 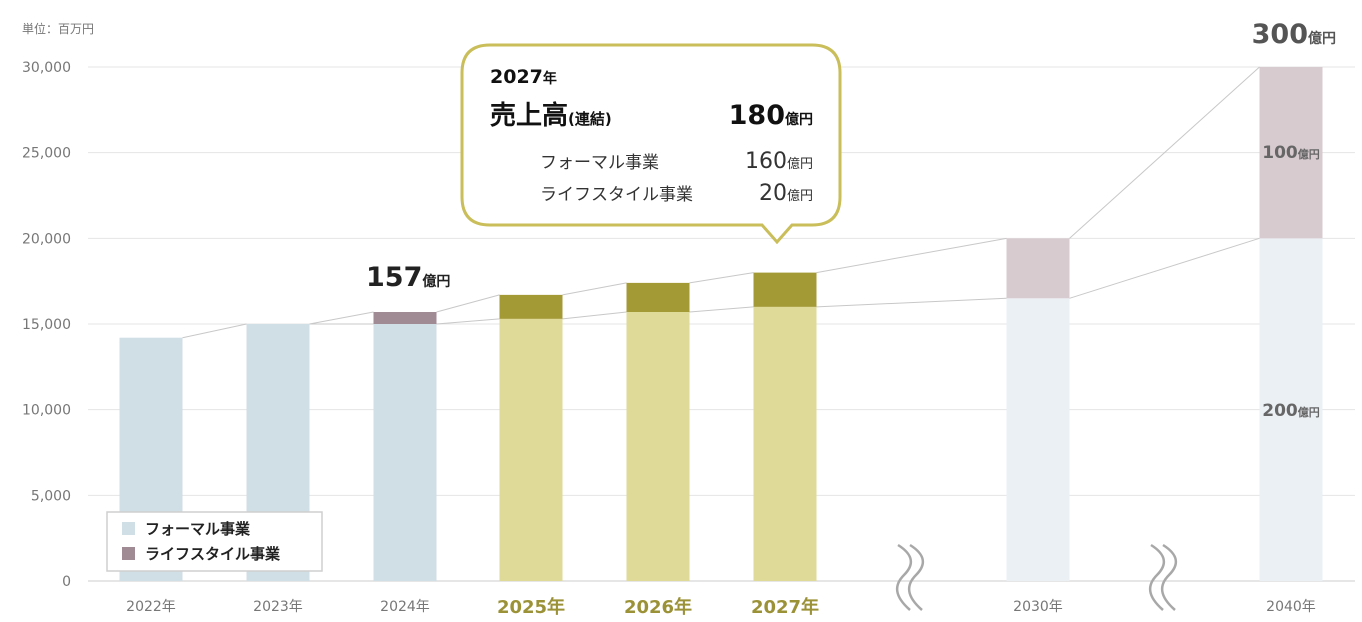 I want to click on x-tick-label: 2025年, so click(x=531, y=607).